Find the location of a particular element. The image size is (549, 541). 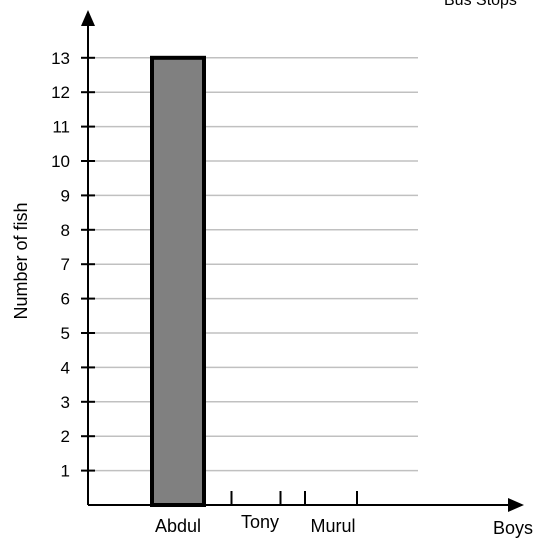

y-tick-label: 10 is located at coordinates (60, 161).